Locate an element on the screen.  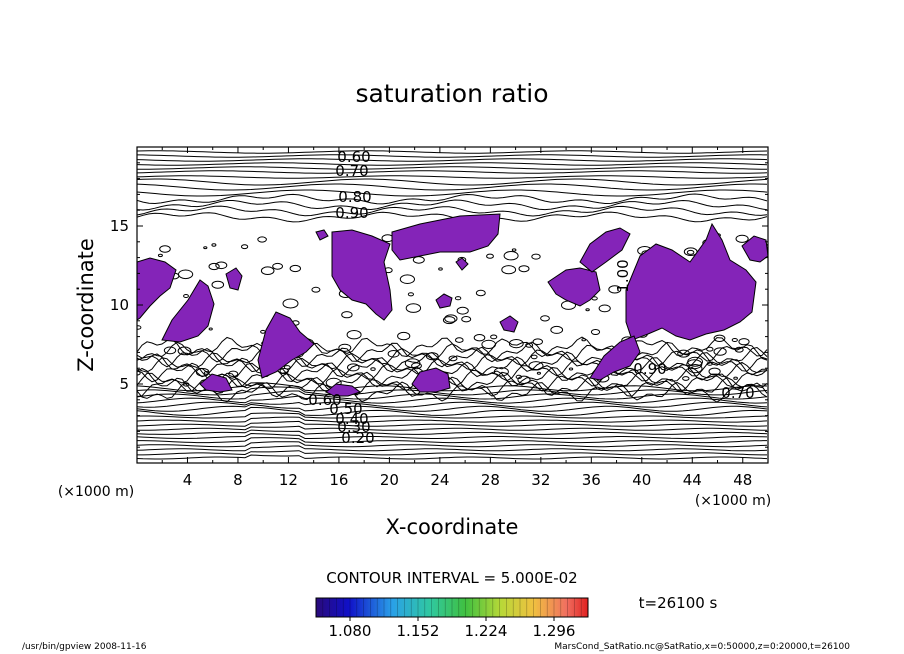
x-unit-note: (×1000 m) is located at coordinates (733, 501).